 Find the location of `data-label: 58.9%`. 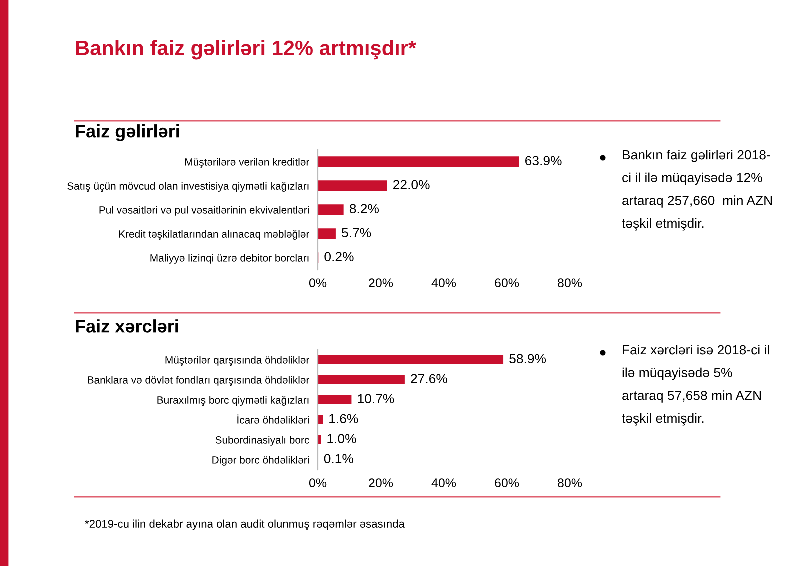

data-label: 58.9% is located at coordinates (528, 359).